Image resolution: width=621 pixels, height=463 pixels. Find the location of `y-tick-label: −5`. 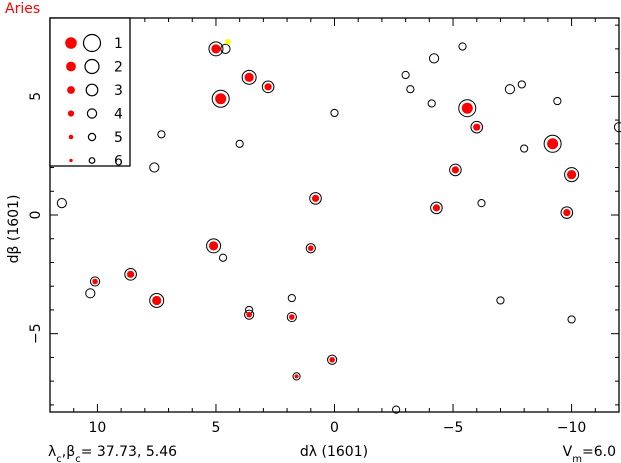

y-tick-label: −5 is located at coordinates (36, 333).